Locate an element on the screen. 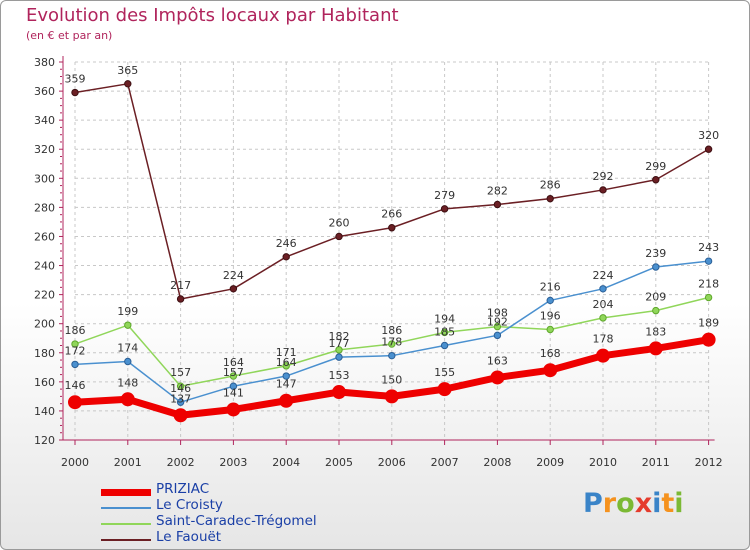  logo-letter: o is located at coordinates (625, 503).